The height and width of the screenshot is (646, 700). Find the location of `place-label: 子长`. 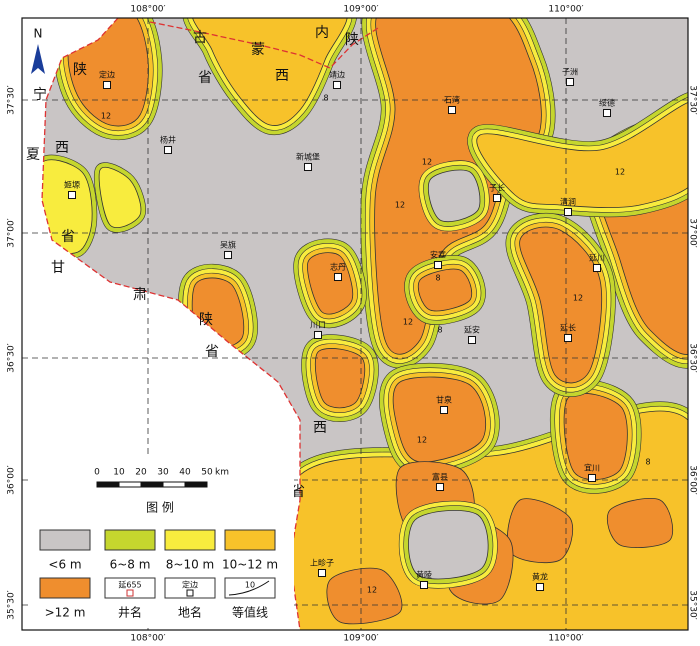

place-label: 子长 is located at coordinates (497, 188).